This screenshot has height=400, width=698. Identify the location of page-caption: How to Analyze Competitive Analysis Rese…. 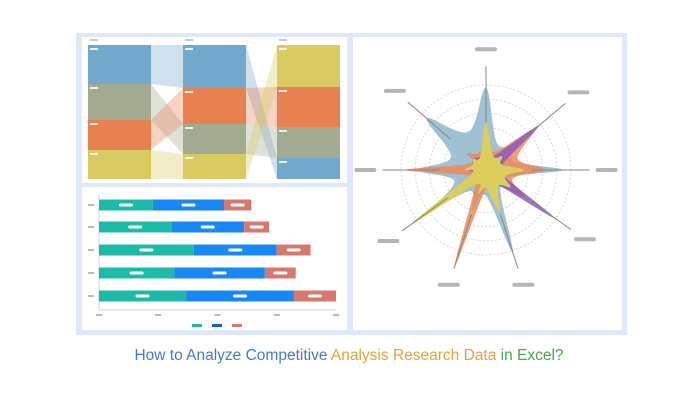
(349, 356).